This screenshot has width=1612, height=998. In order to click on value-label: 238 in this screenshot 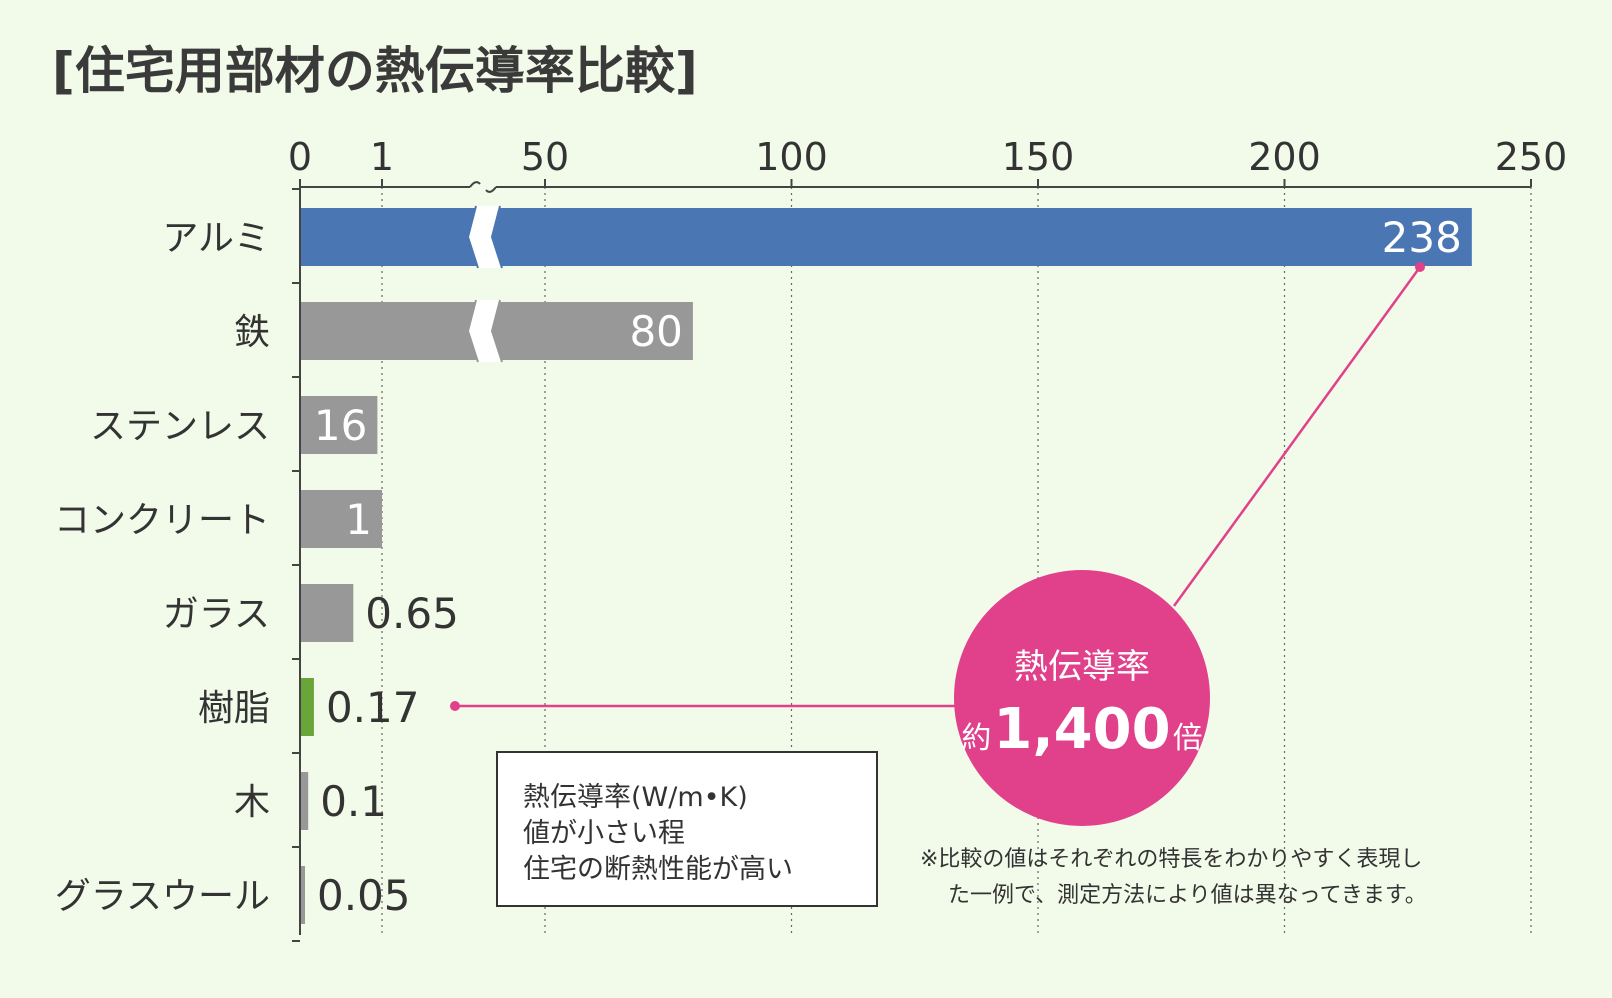, I will do `click(1422, 237)`.